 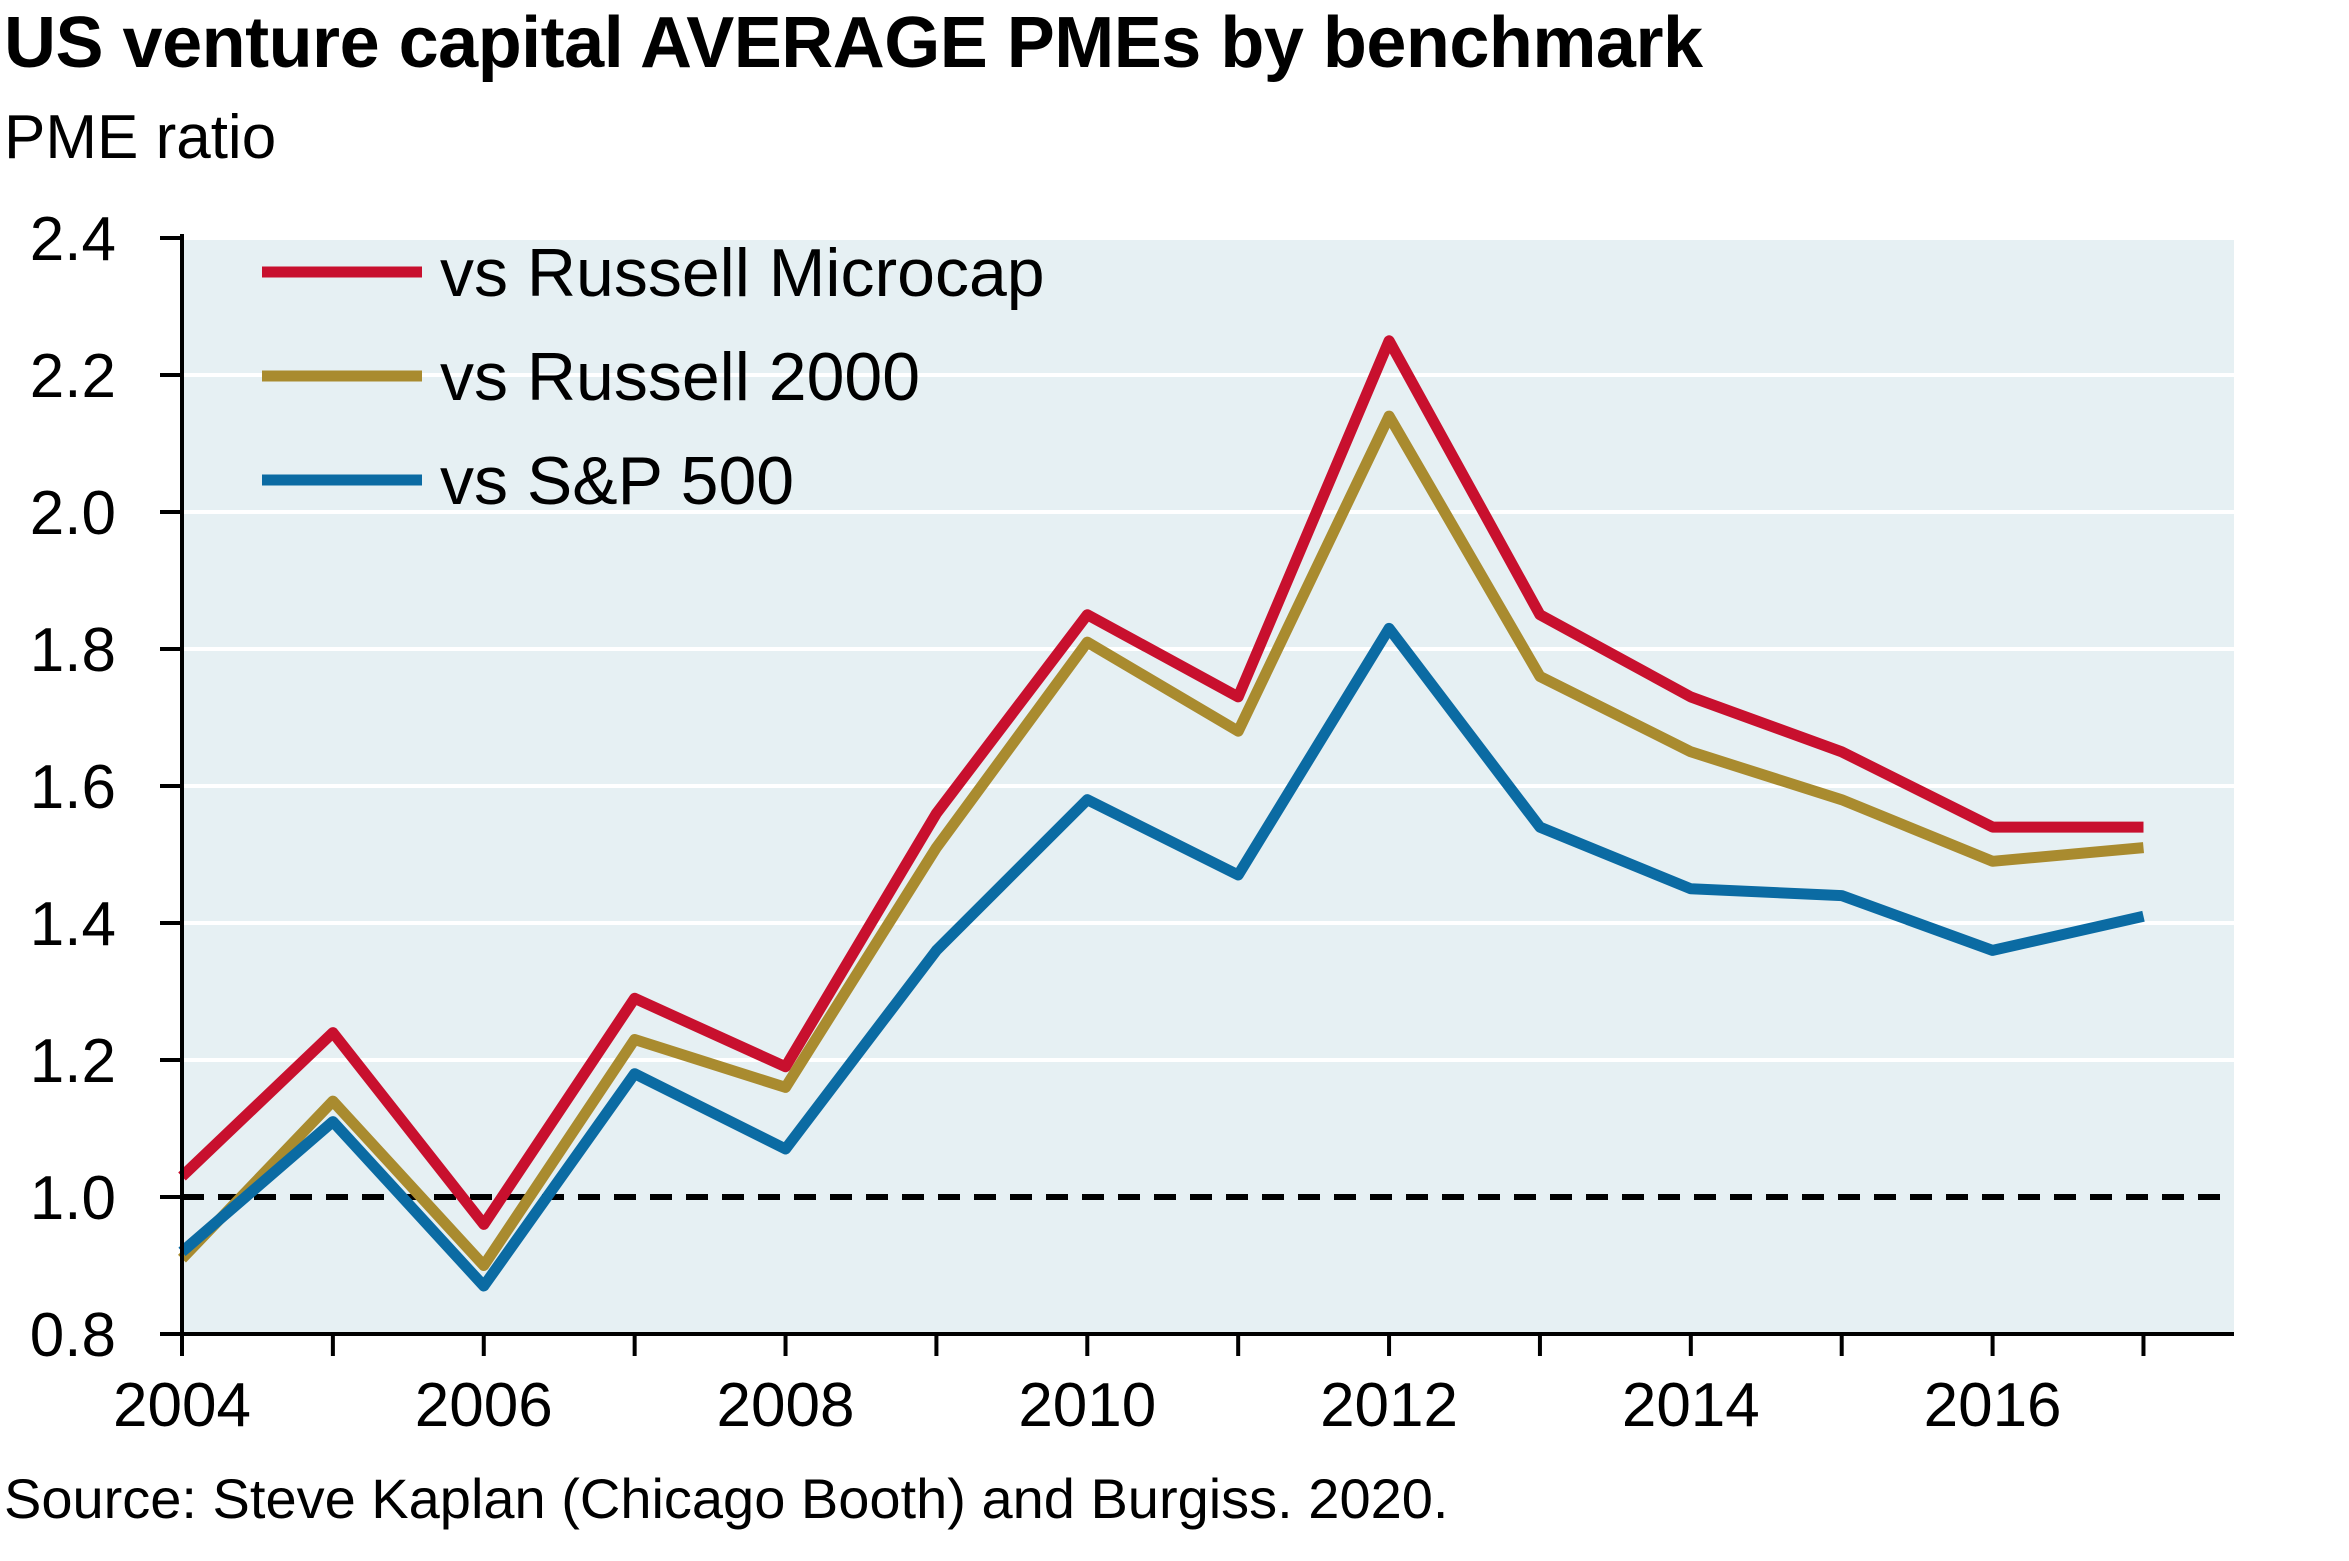 What do you see at coordinates (73, 376) in the screenshot?
I see `y-tick-label: 2.2` at bounding box center [73, 376].